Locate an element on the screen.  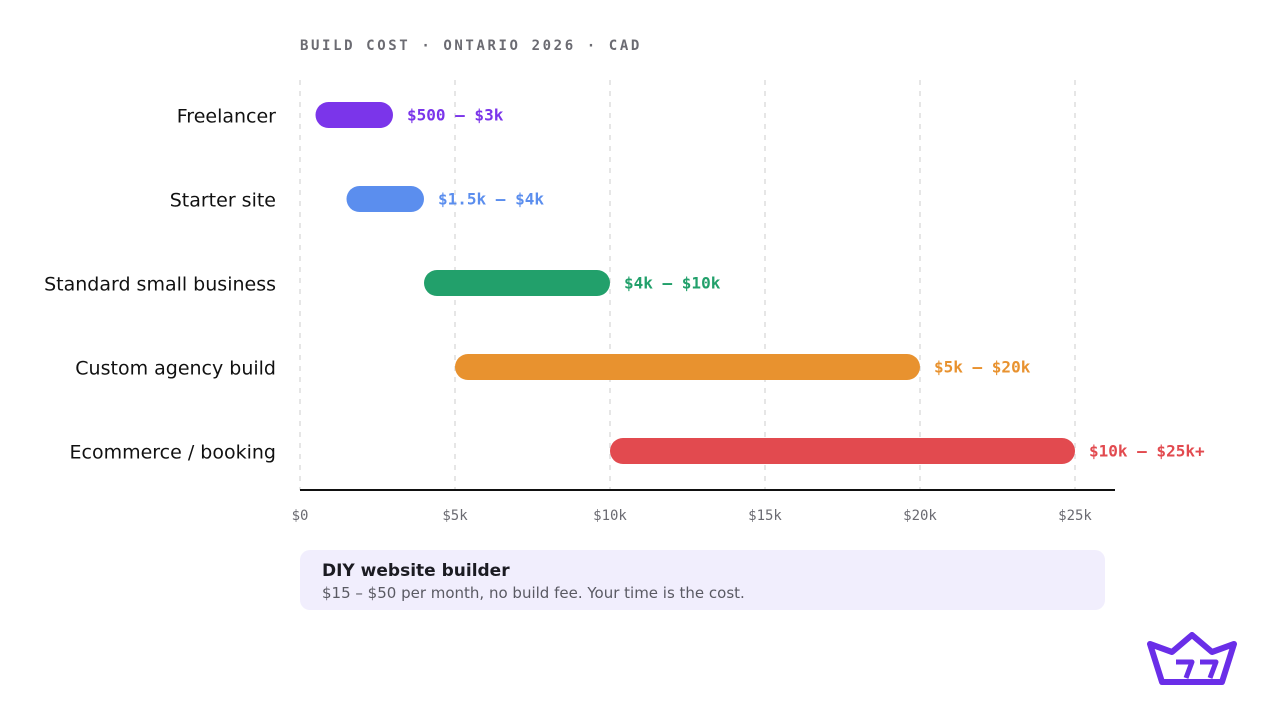
x-tick-label: $20k is located at coordinates (920, 516).